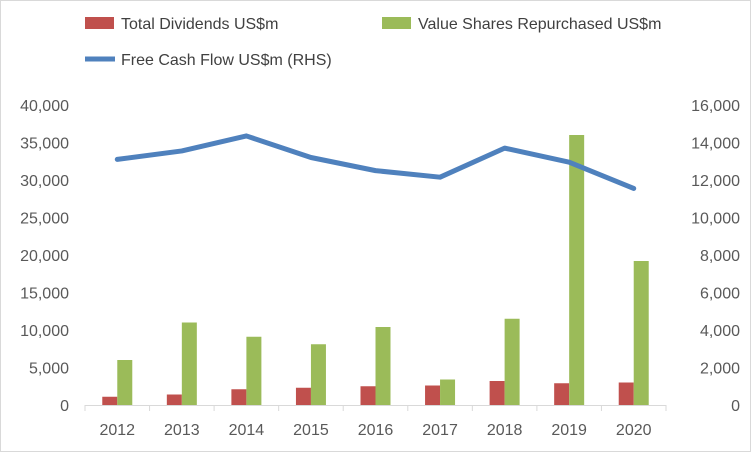 The height and width of the screenshot is (452, 751). What do you see at coordinates (433, 395) in the screenshot?
I see `bar-dividends-2017` at bounding box center [433, 395].